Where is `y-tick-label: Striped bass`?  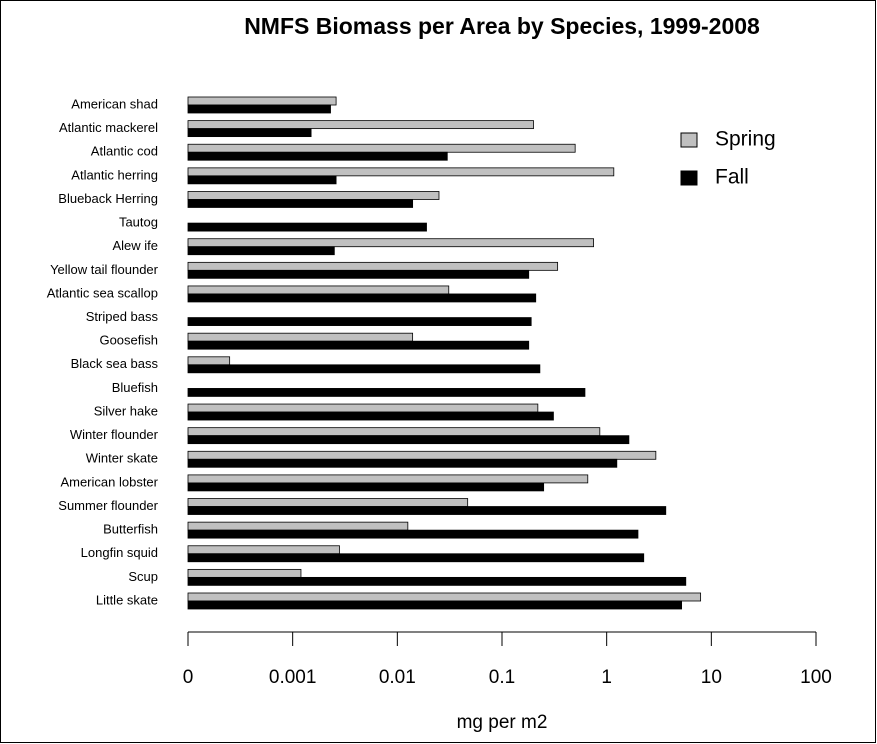 y-tick-label: Striped bass is located at coordinates (122, 316).